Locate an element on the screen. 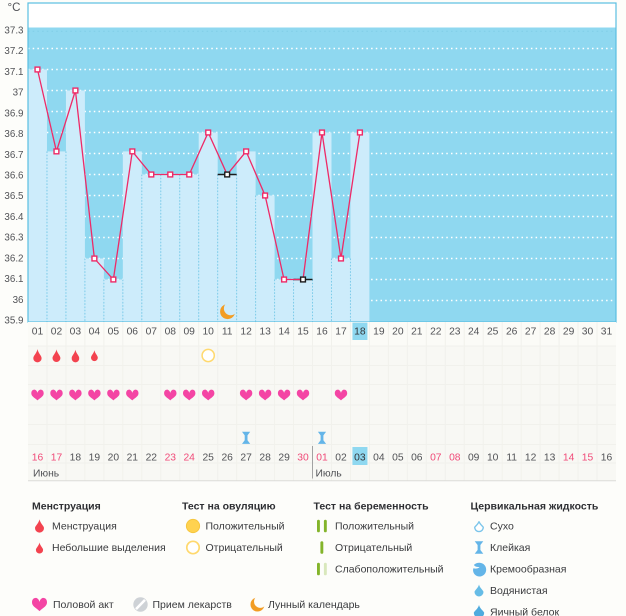 Image resolution: width=626 pixels, height=616 pixels. svg-text: Яичный белок is located at coordinates (525, 611).